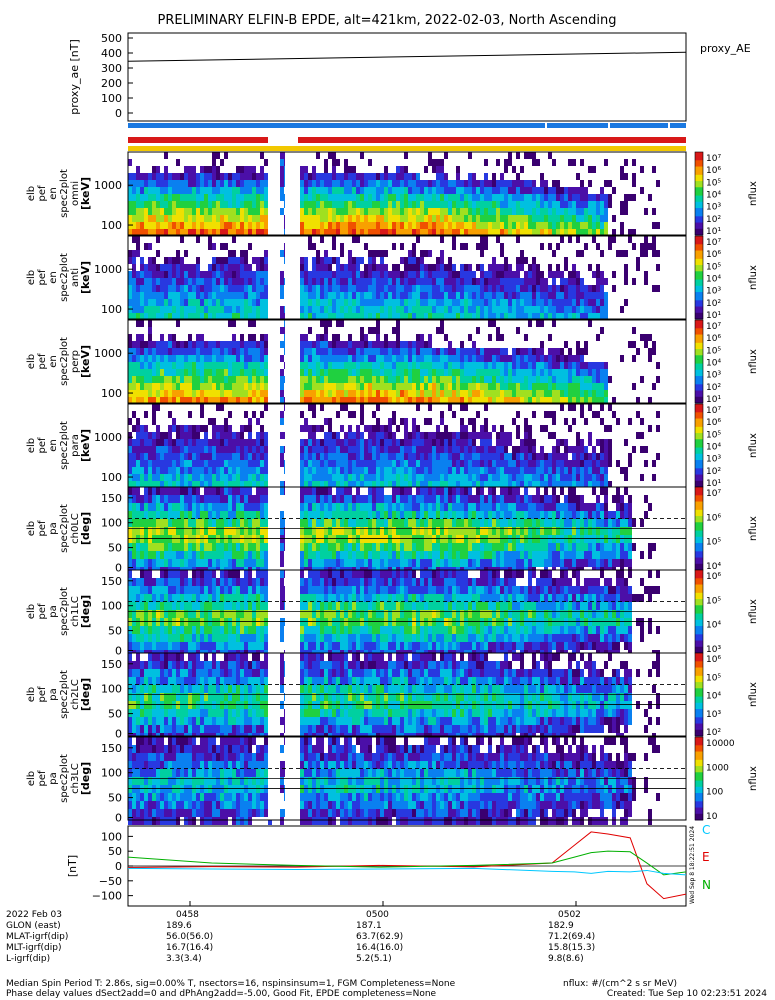  I want to click on panel-3-ylabel-line: spec2plot, so click(64, 361).